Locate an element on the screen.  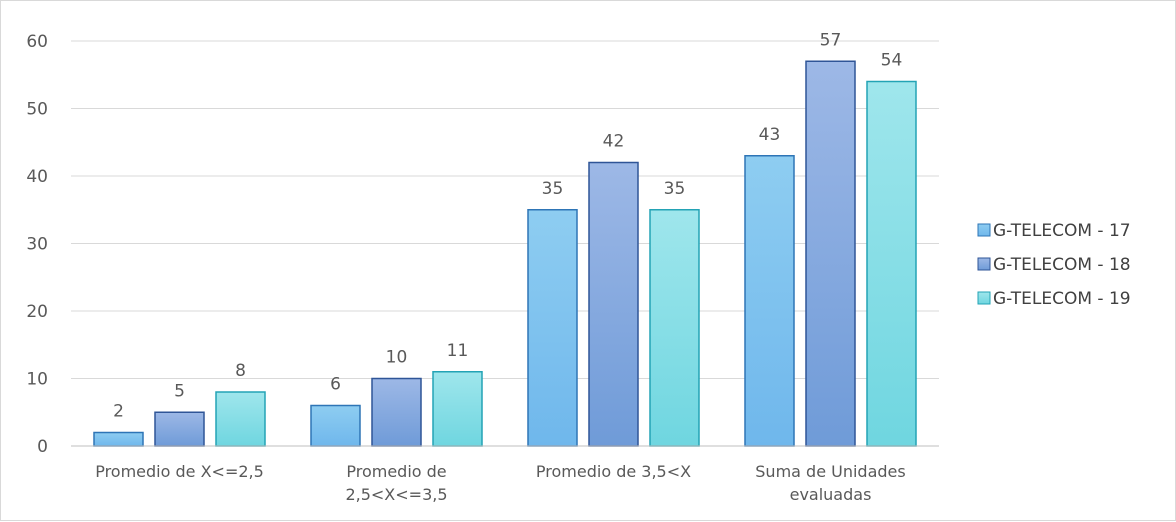
x-tick-label: 2,5<X<=3,5 is located at coordinates (396, 494).